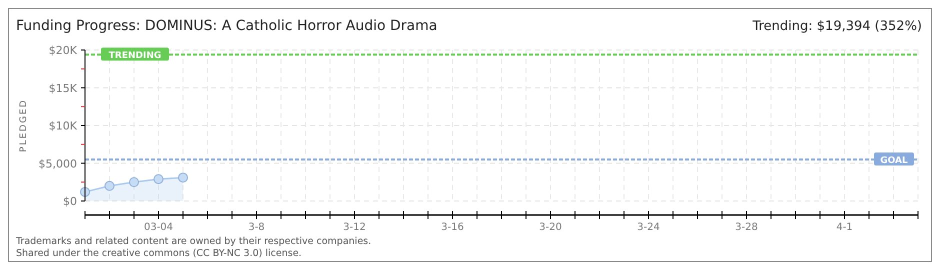 Image resolution: width=940 pixels, height=270 pixels. I want to click on y-tick-label: $20K, so click(63, 50).